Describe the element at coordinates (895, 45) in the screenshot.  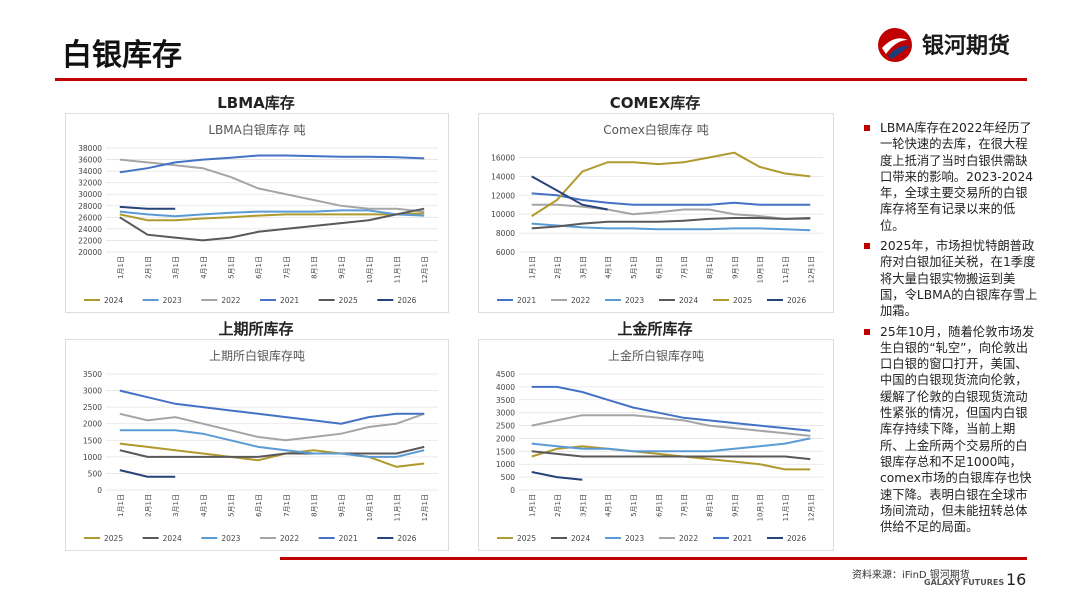
I see `logo-icon` at that location.